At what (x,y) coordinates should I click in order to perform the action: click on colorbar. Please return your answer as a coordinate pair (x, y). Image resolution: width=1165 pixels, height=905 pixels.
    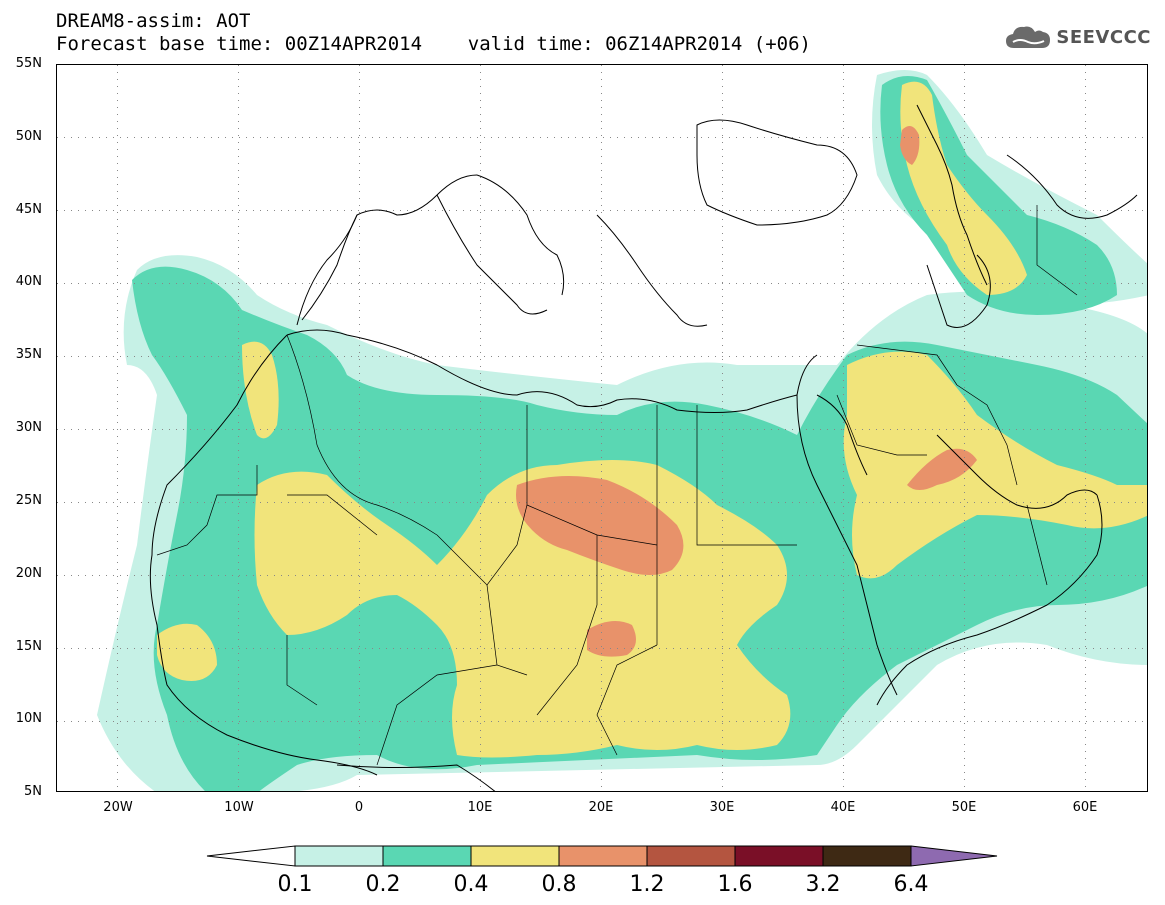
    Looking at the image, I should click on (602, 856).